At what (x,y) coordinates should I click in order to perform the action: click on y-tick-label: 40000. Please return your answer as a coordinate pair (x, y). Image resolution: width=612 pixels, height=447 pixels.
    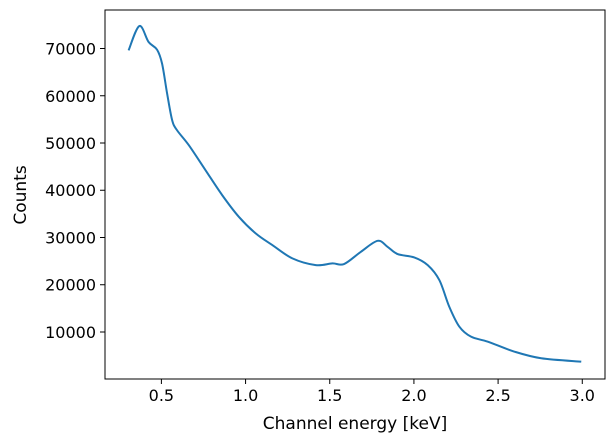
    Looking at the image, I should click on (70, 190).